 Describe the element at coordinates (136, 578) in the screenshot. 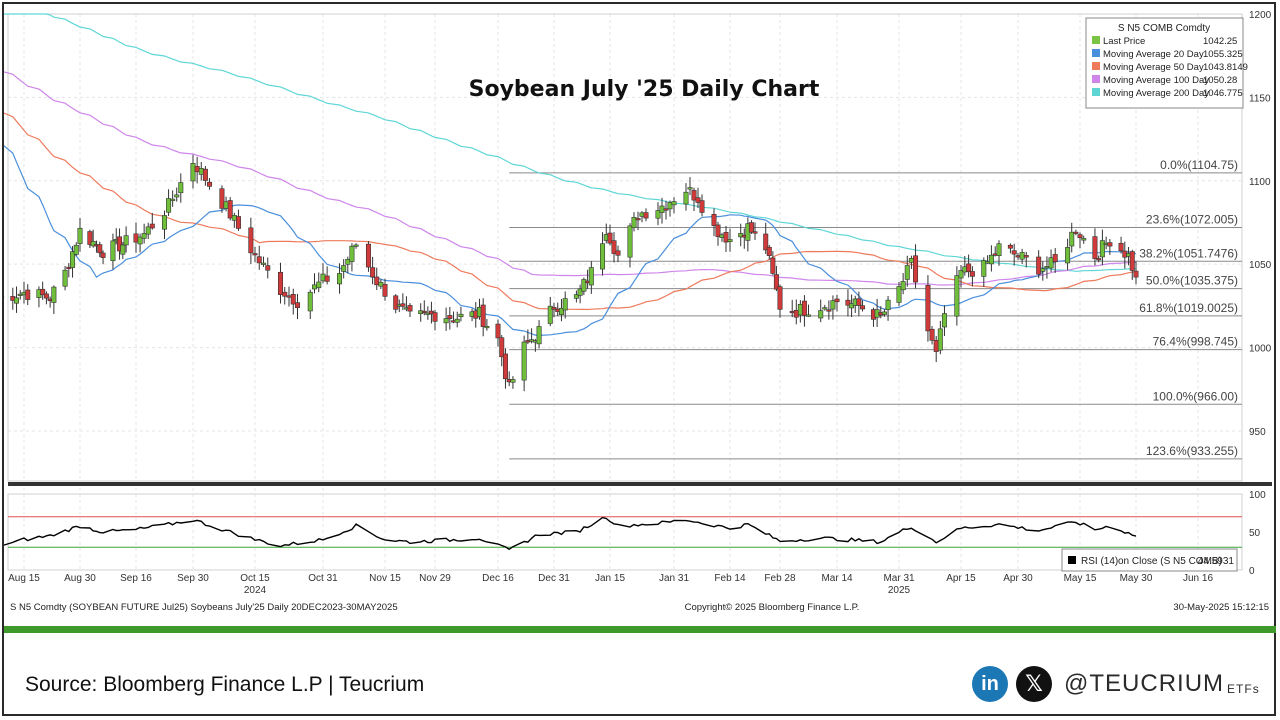

I see `x-tick-label: Sep 16` at that location.